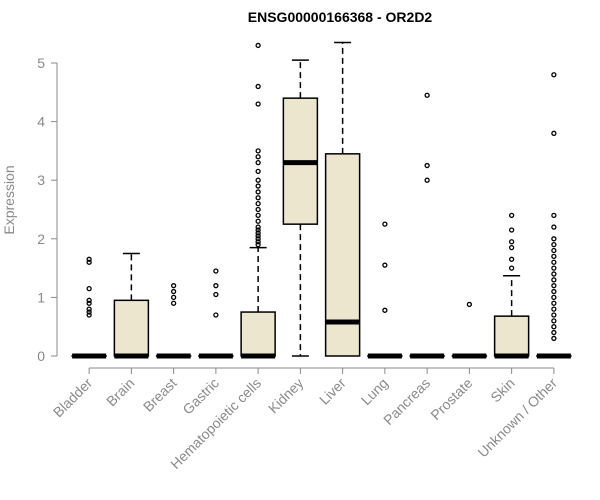  Describe the element at coordinates (160, 395) in the screenshot. I see `x-tick-label-breast: Breast` at that location.